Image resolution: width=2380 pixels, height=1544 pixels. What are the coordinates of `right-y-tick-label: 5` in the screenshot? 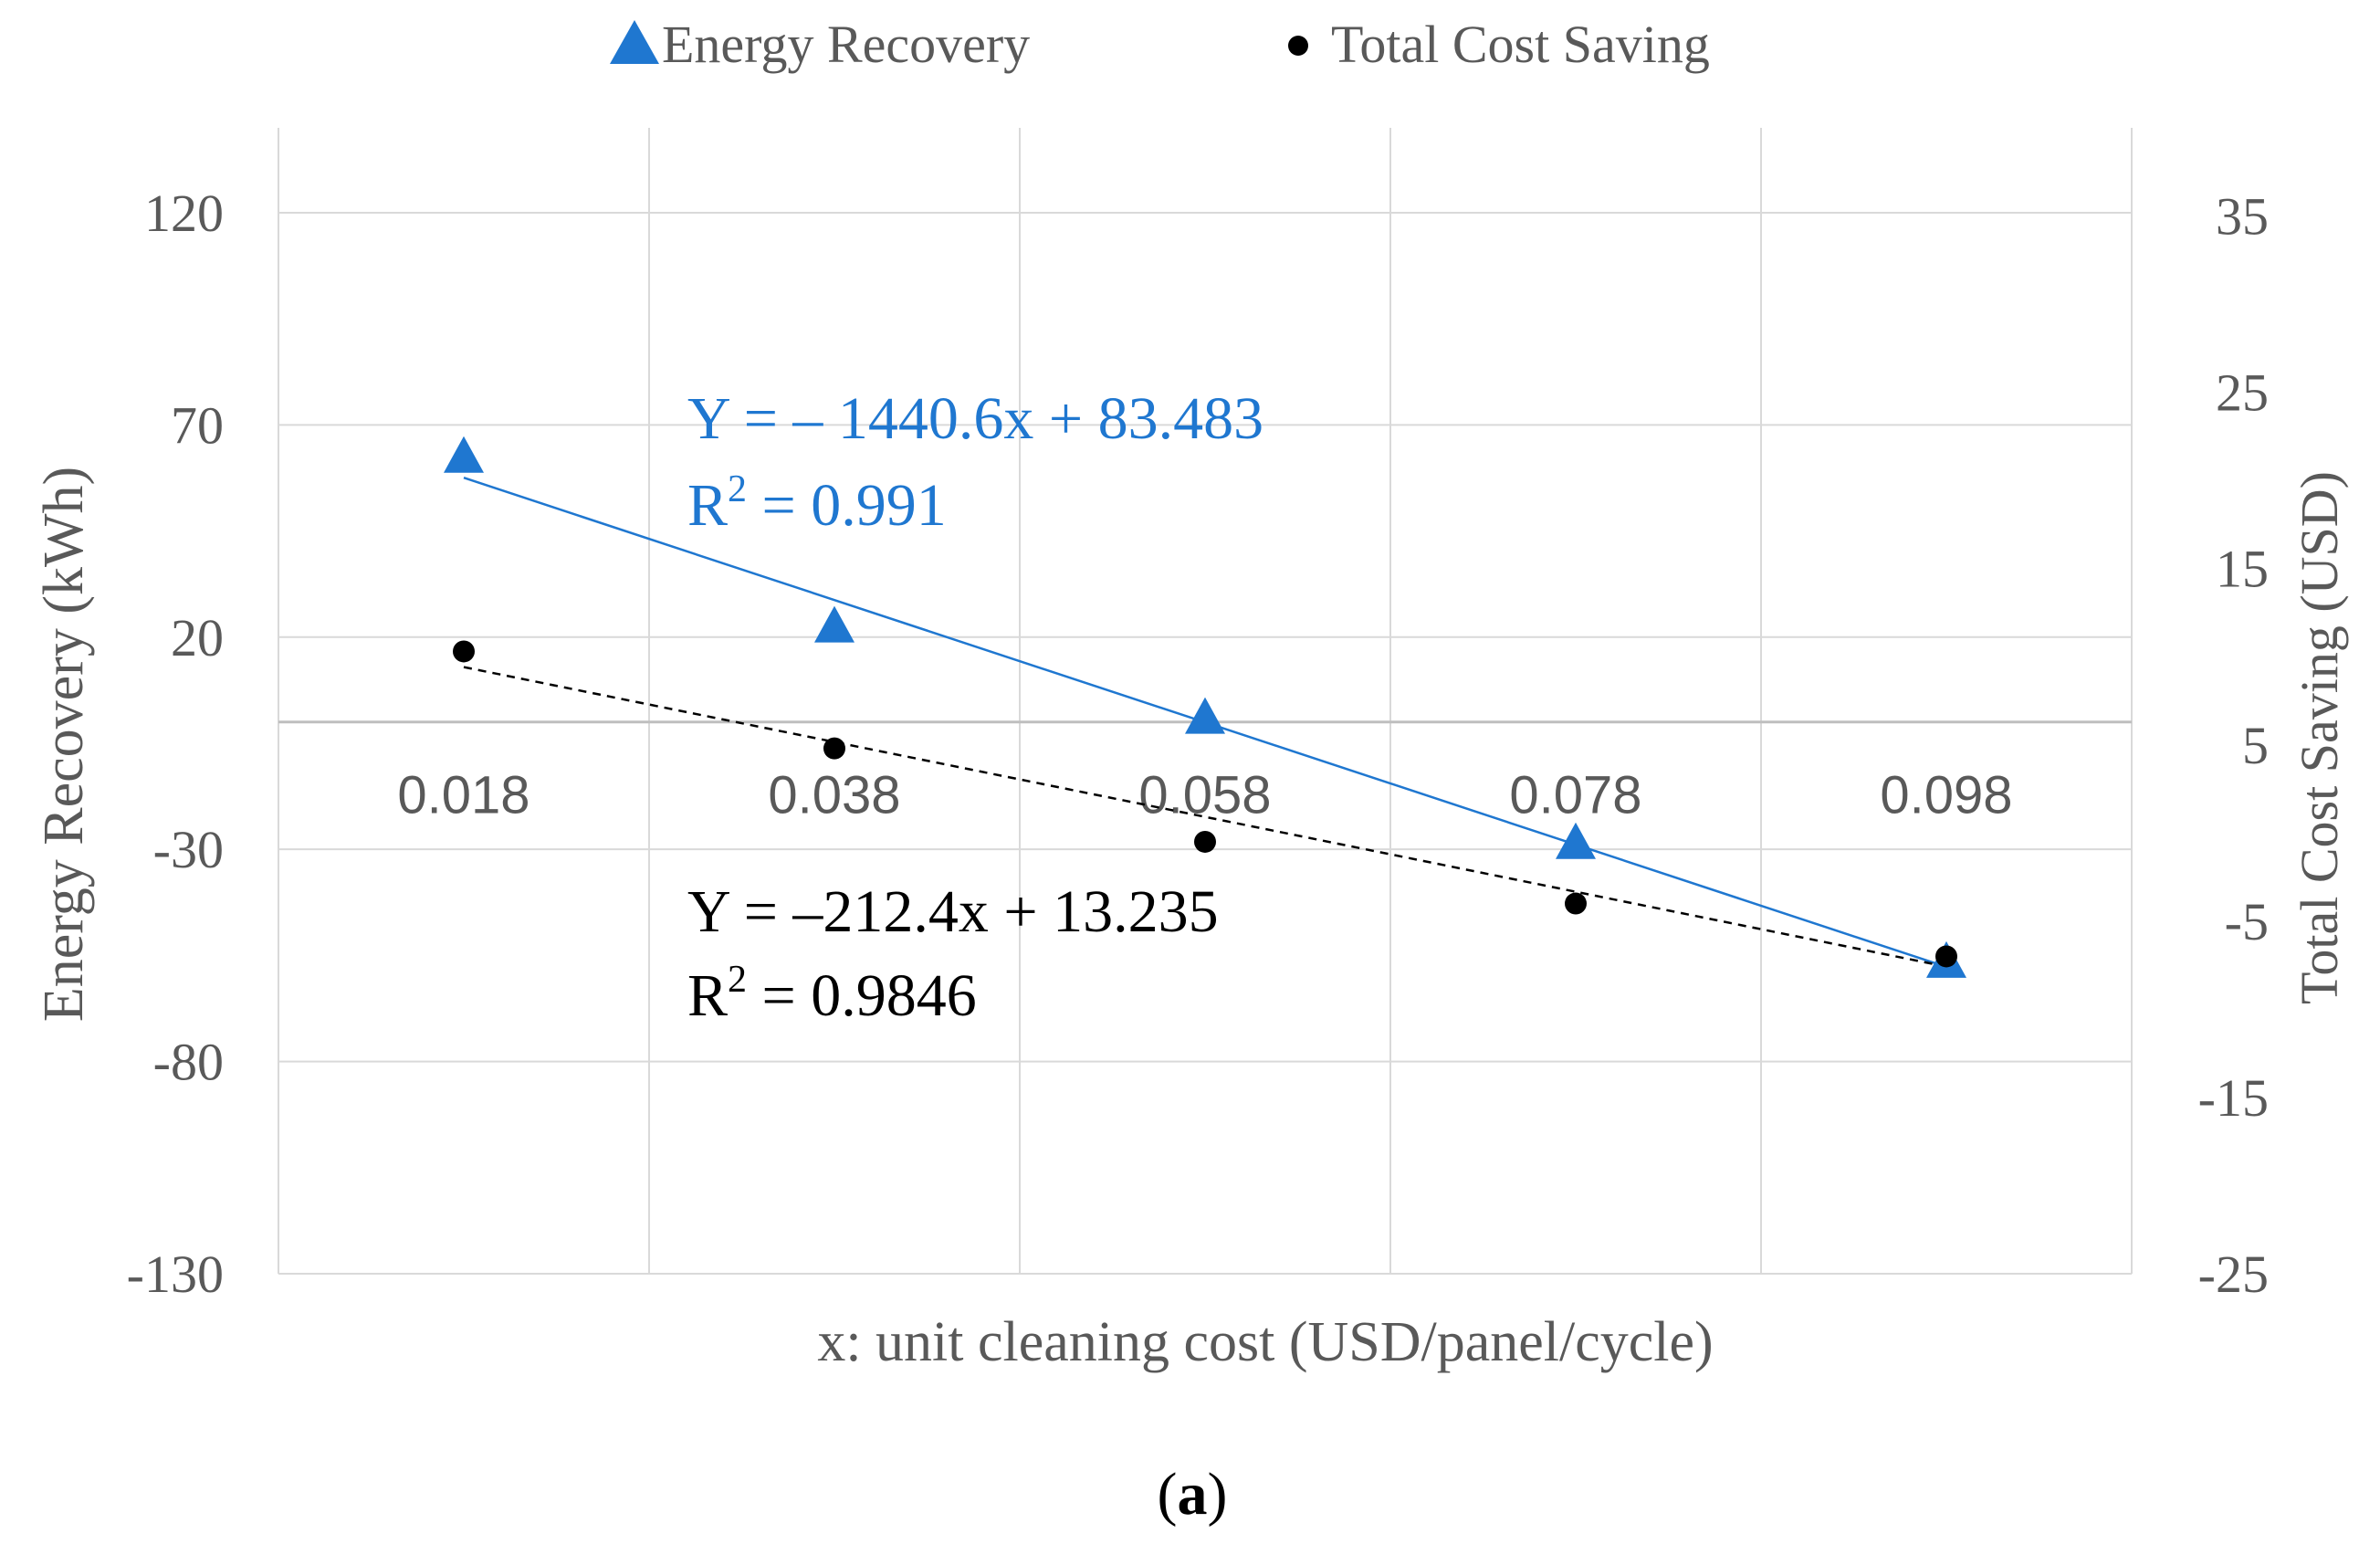 It's located at (2256, 745).